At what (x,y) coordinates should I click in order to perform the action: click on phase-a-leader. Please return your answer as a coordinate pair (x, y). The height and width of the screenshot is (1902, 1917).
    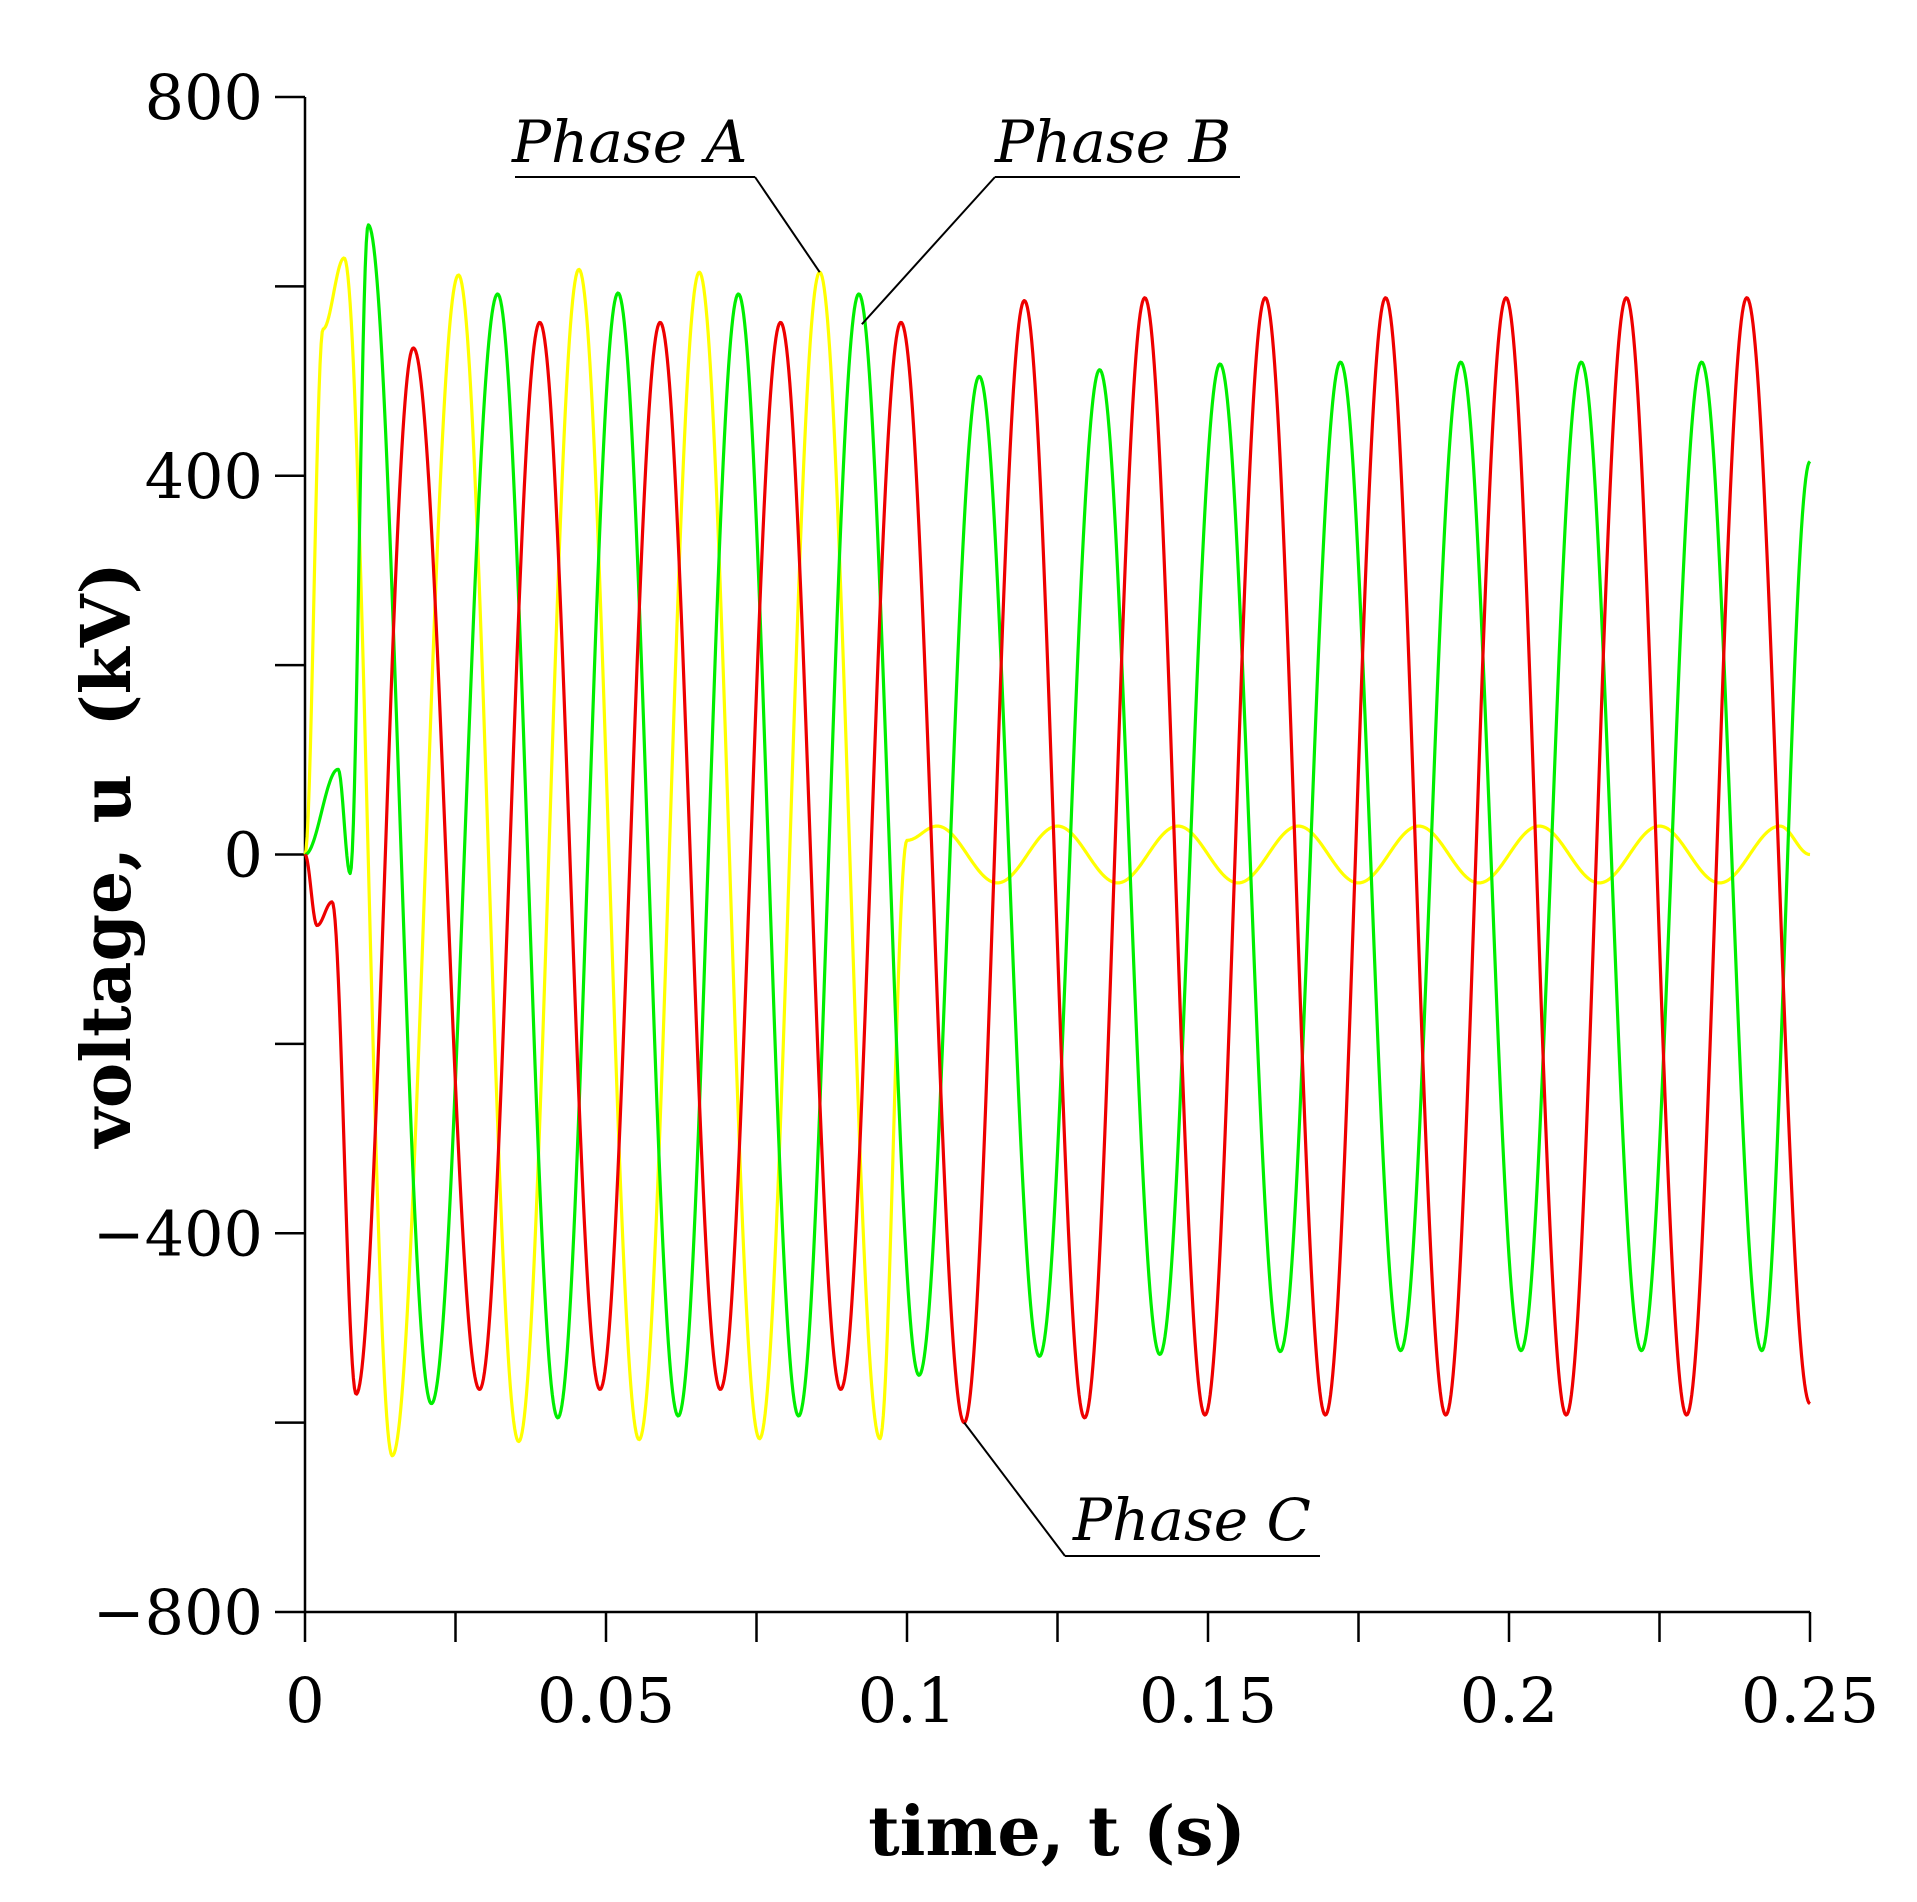
    Looking at the image, I should click on (787, 224).